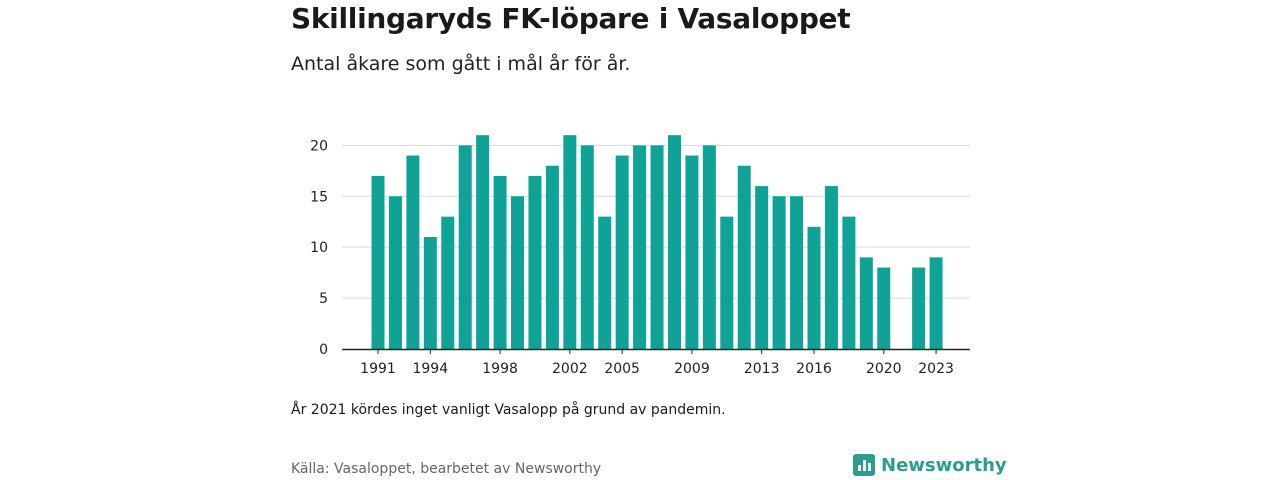  What do you see at coordinates (500, 262) in the screenshot?
I see `bar-1998` at bounding box center [500, 262].